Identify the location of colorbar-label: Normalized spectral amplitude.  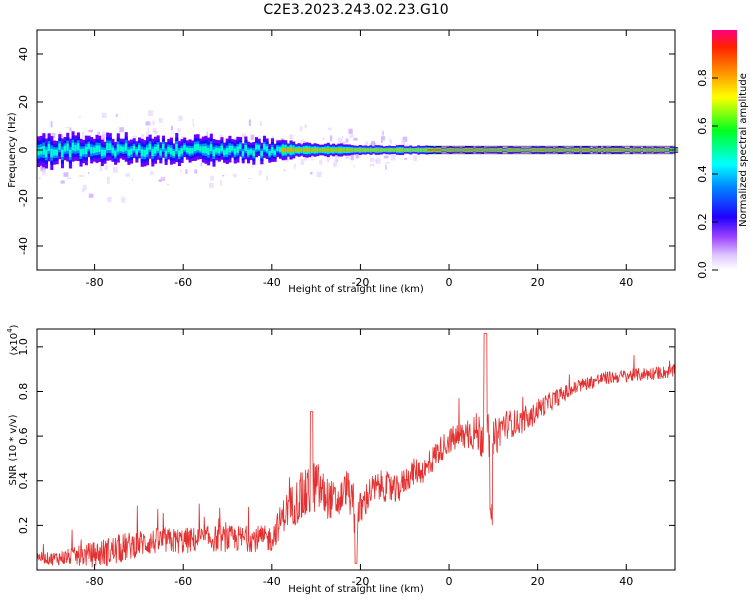
(743, 150).